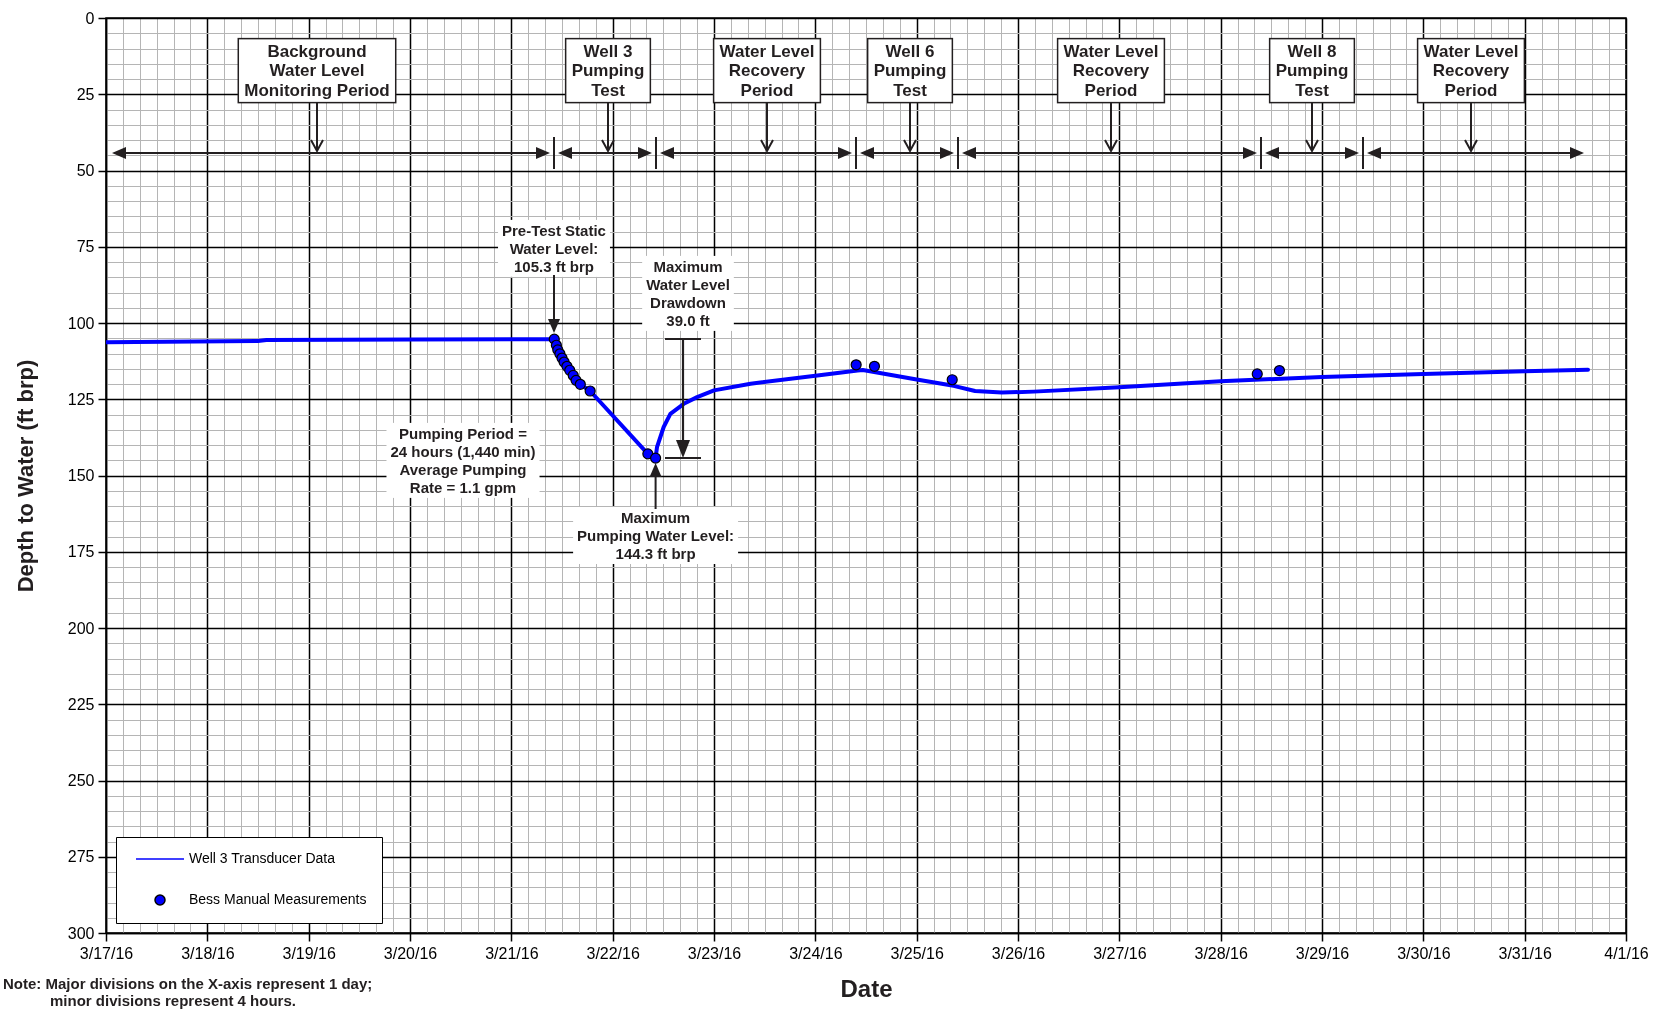  I want to click on x-tick-label: 3/30/16, so click(1424, 953).